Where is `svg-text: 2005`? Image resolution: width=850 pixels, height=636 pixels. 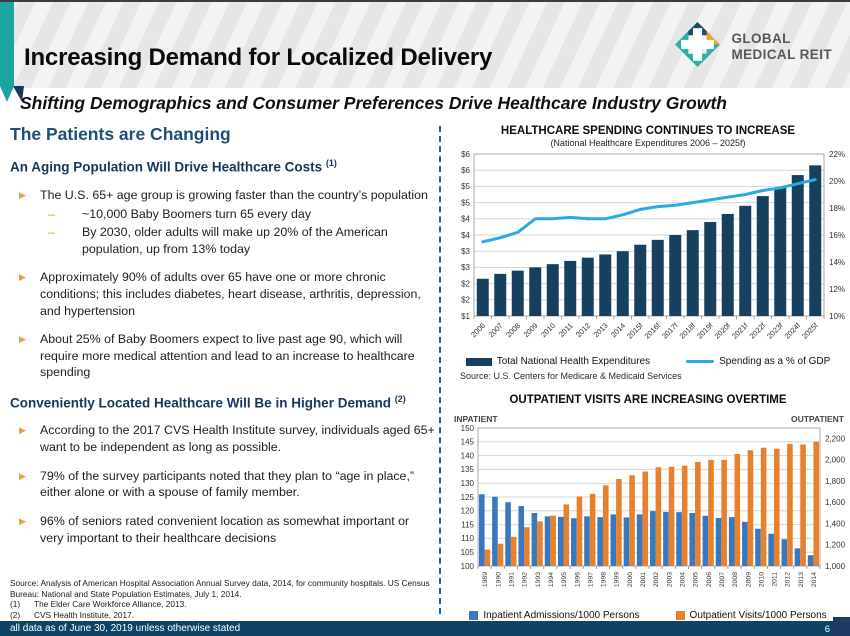
svg-text: 2005 is located at coordinates (696, 579).